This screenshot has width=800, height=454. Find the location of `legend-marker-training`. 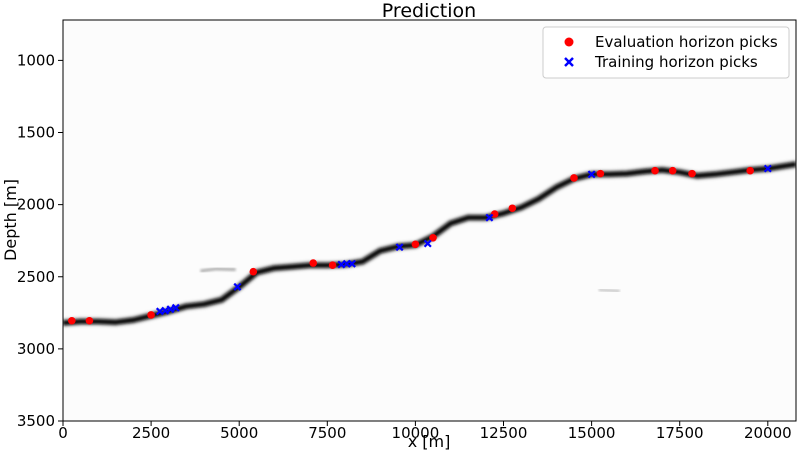

legend-marker-training is located at coordinates (569, 62).